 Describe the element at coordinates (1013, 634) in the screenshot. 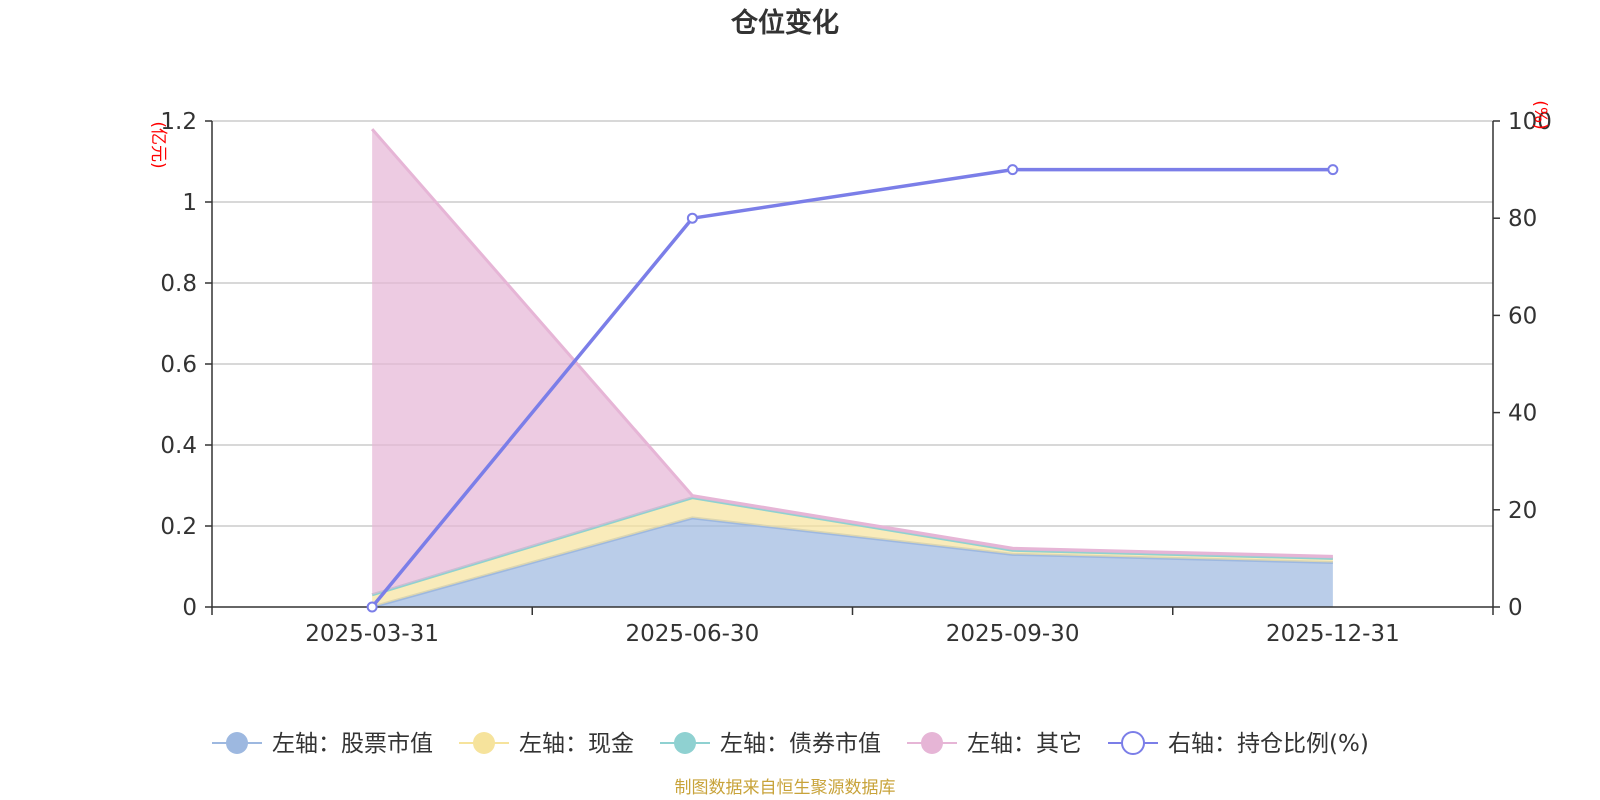

I see `x-tick-label: 2025-09-30` at that location.